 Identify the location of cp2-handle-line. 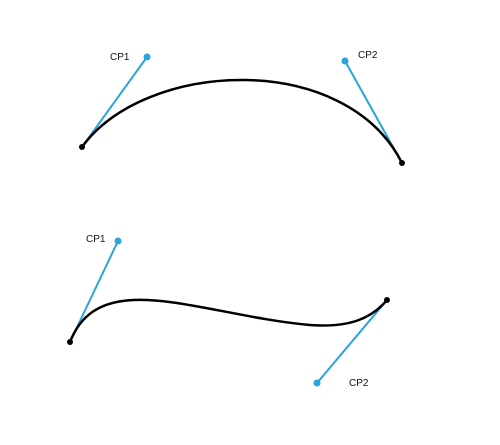
(352, 341).